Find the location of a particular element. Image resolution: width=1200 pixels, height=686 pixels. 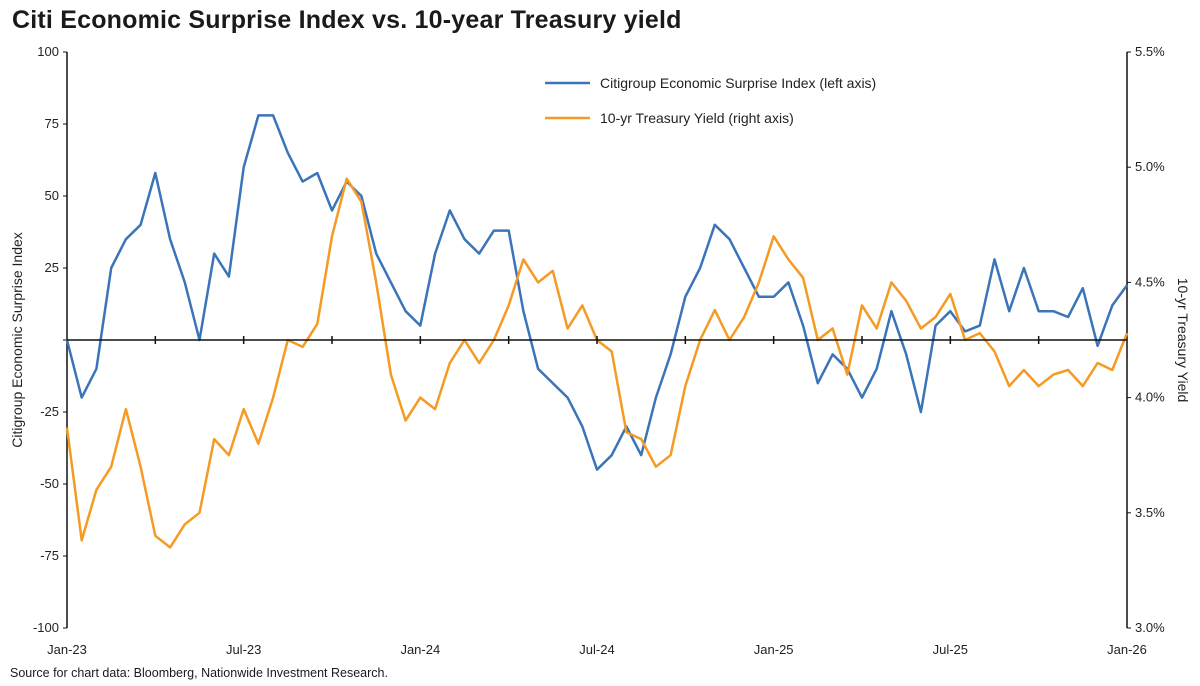

legend-label: 10-yr Treasury Yield (right axis) is located at coordinates (697, 118).